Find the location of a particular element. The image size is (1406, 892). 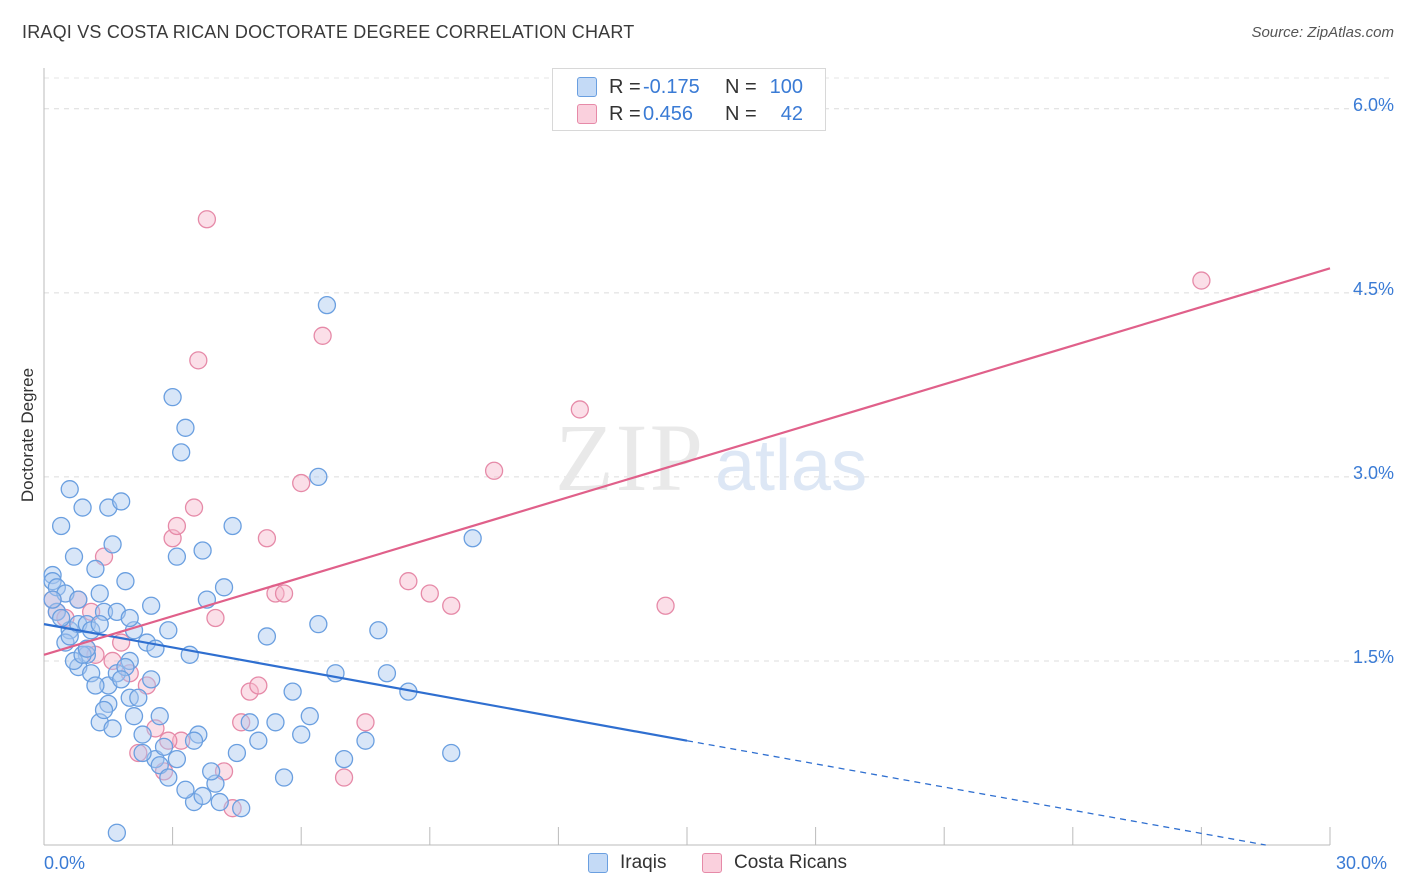

series-label-iraqis: Iraqis is located at coordinates (643, 862).